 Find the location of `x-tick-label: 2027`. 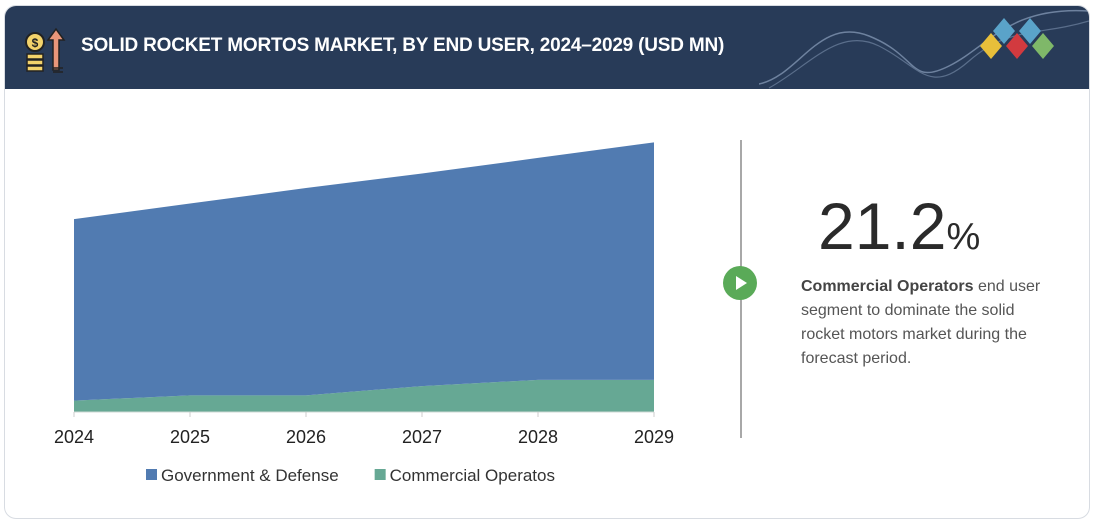

x-tick-label: 2027 is located at coordinates (422, 437).